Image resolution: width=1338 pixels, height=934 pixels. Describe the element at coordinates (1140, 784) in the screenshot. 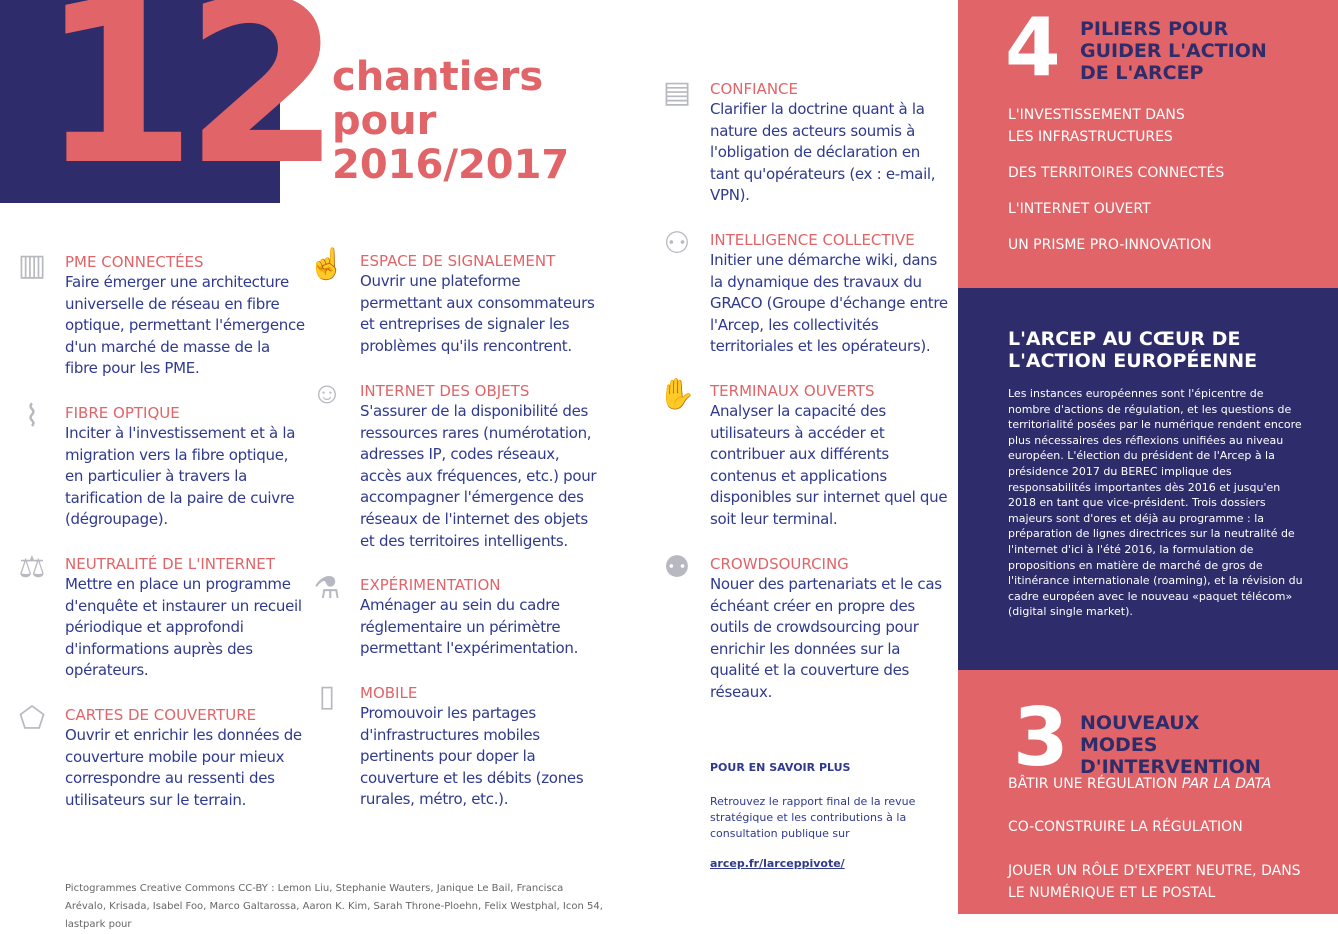

I see `mode-item: Bâtir une régulation par la data` at that location.